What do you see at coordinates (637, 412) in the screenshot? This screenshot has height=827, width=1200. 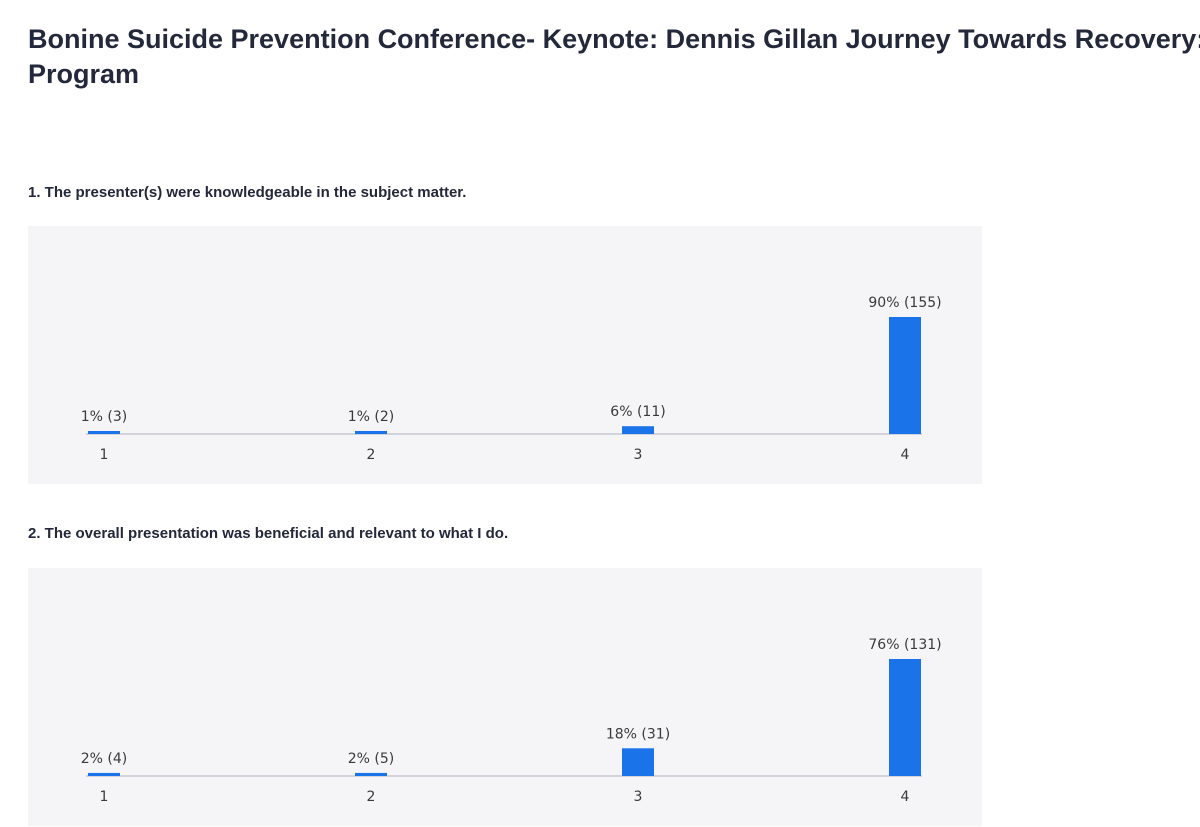 I see `data-label: 6% (11)` at bounding box center [637, 412].